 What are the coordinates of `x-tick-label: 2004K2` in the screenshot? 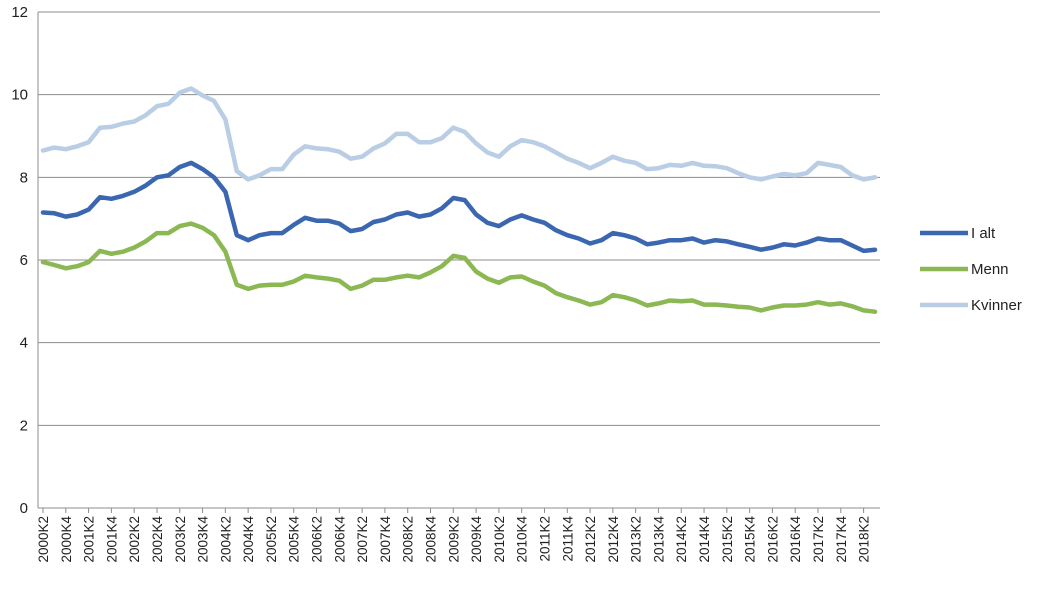 It's located at (225, 539).